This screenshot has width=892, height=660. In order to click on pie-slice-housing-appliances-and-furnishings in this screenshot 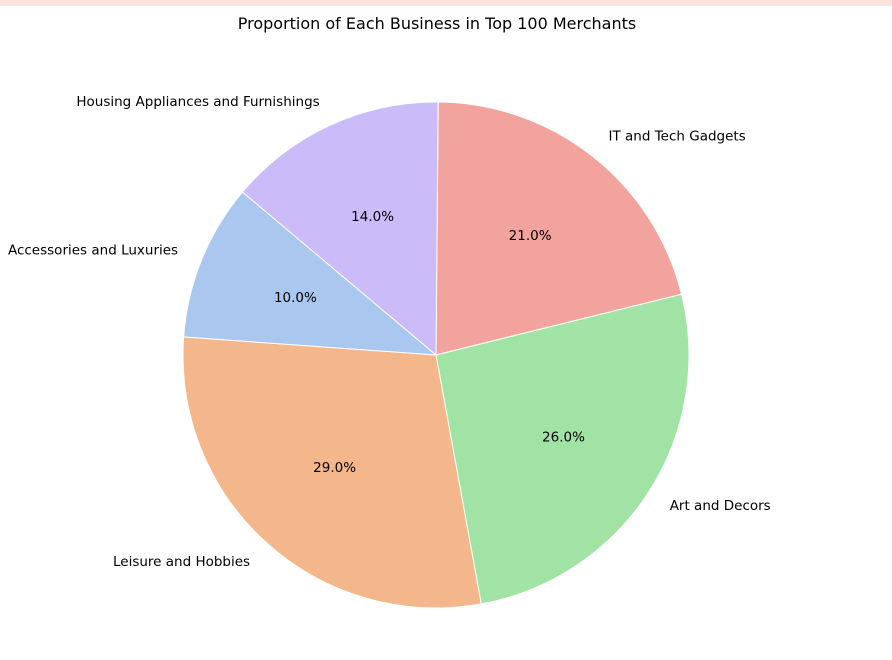, I will do `click(340, 229)`.